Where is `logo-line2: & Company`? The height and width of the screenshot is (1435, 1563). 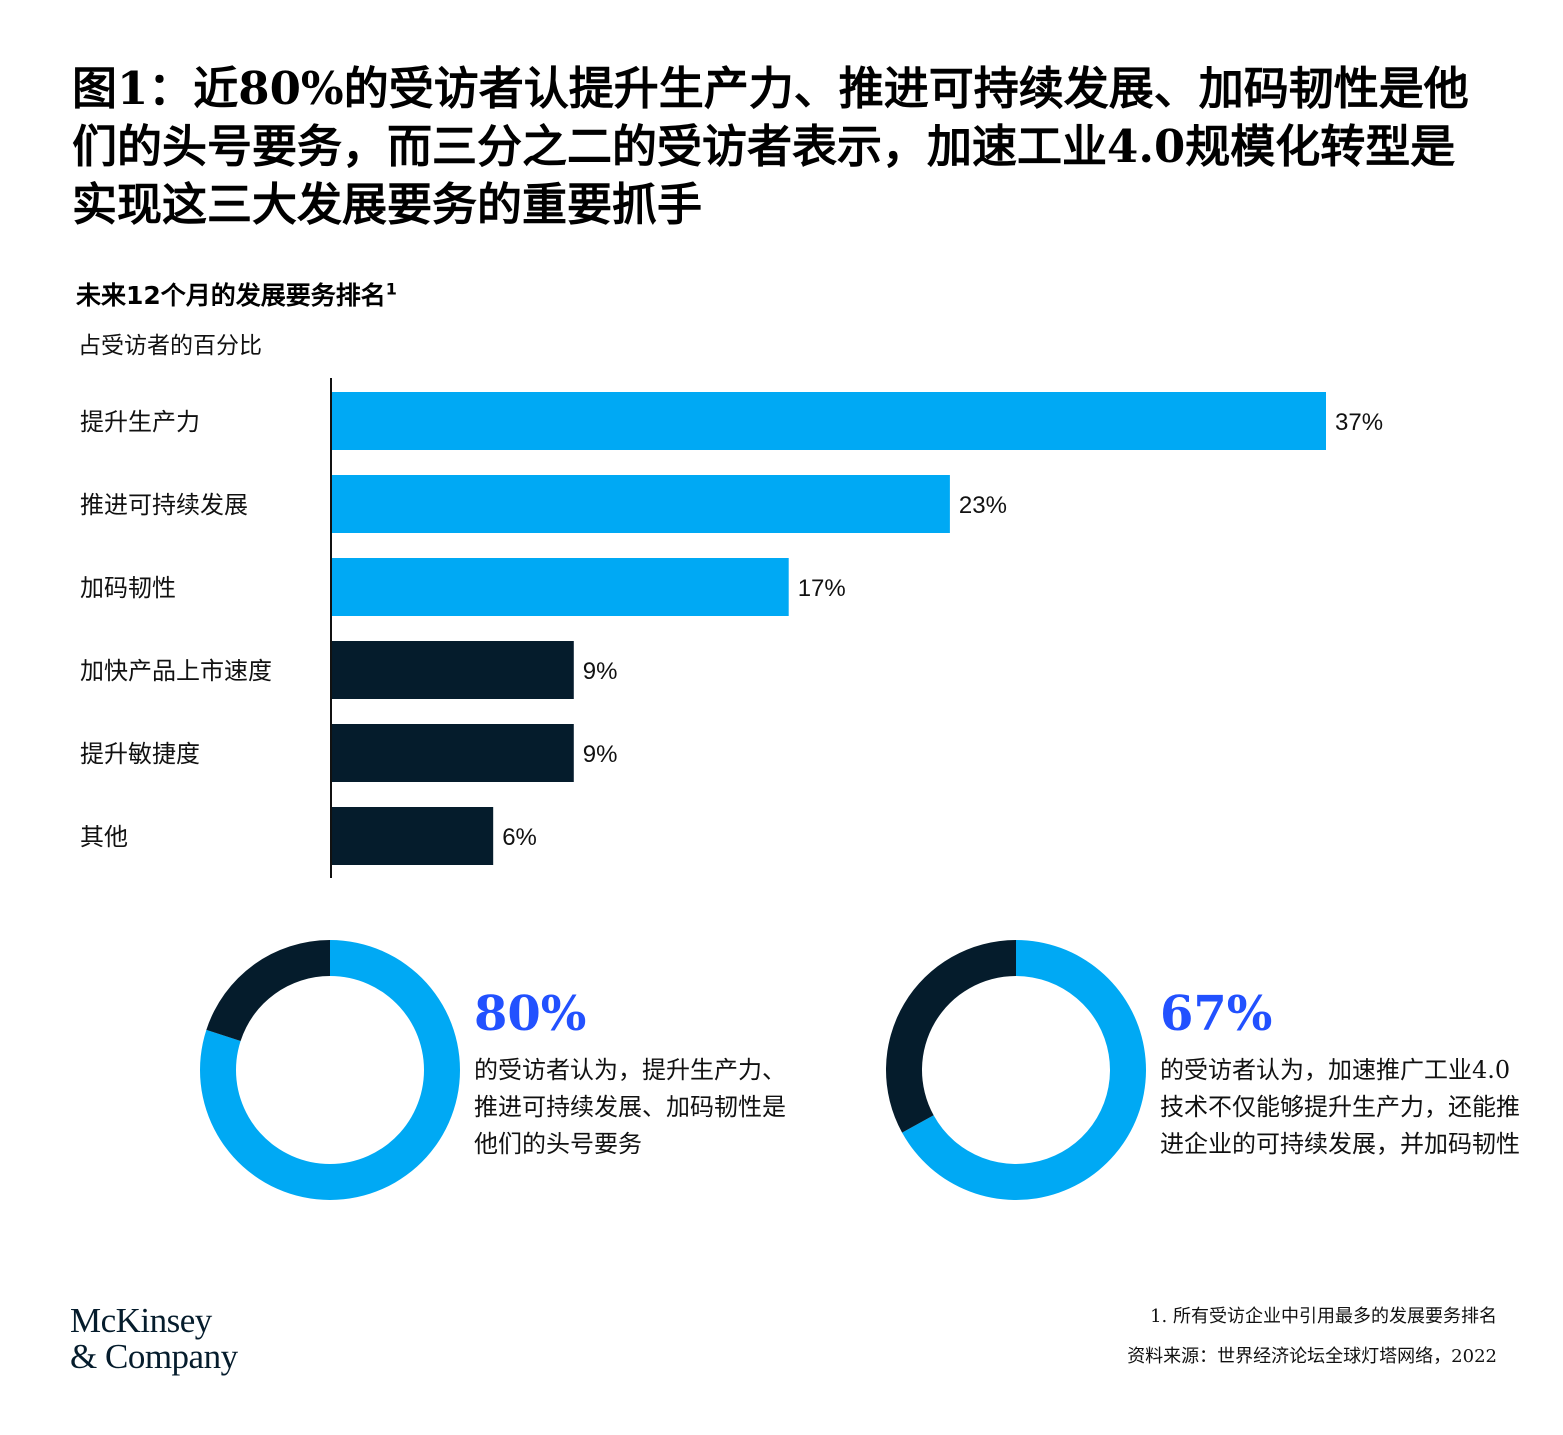
logo-line2: & Company is located at coordinates (154, 1356).